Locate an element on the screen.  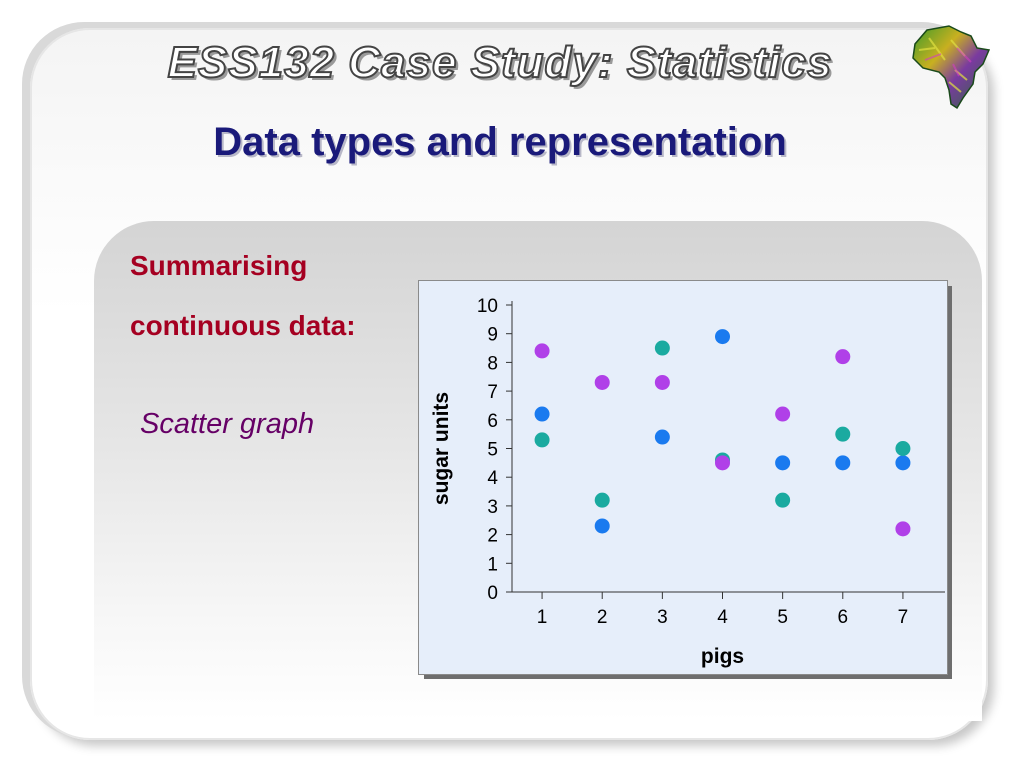
case-study-title: ESS132 Case Study: Statistics is located at coordinates (500, 62).